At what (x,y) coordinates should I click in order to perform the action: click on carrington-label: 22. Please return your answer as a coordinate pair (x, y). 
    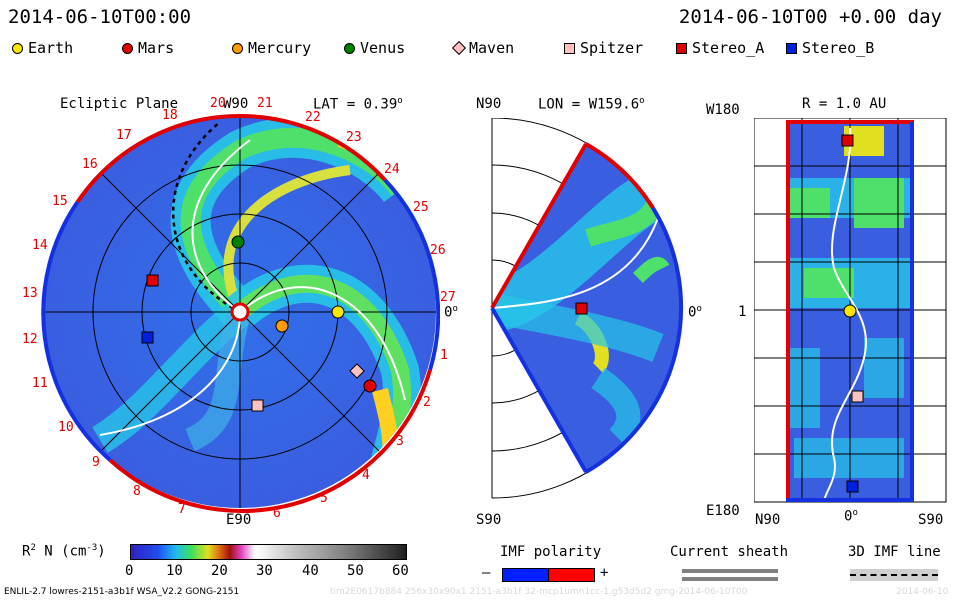
    Looking at the image, I should click on (313, 117).